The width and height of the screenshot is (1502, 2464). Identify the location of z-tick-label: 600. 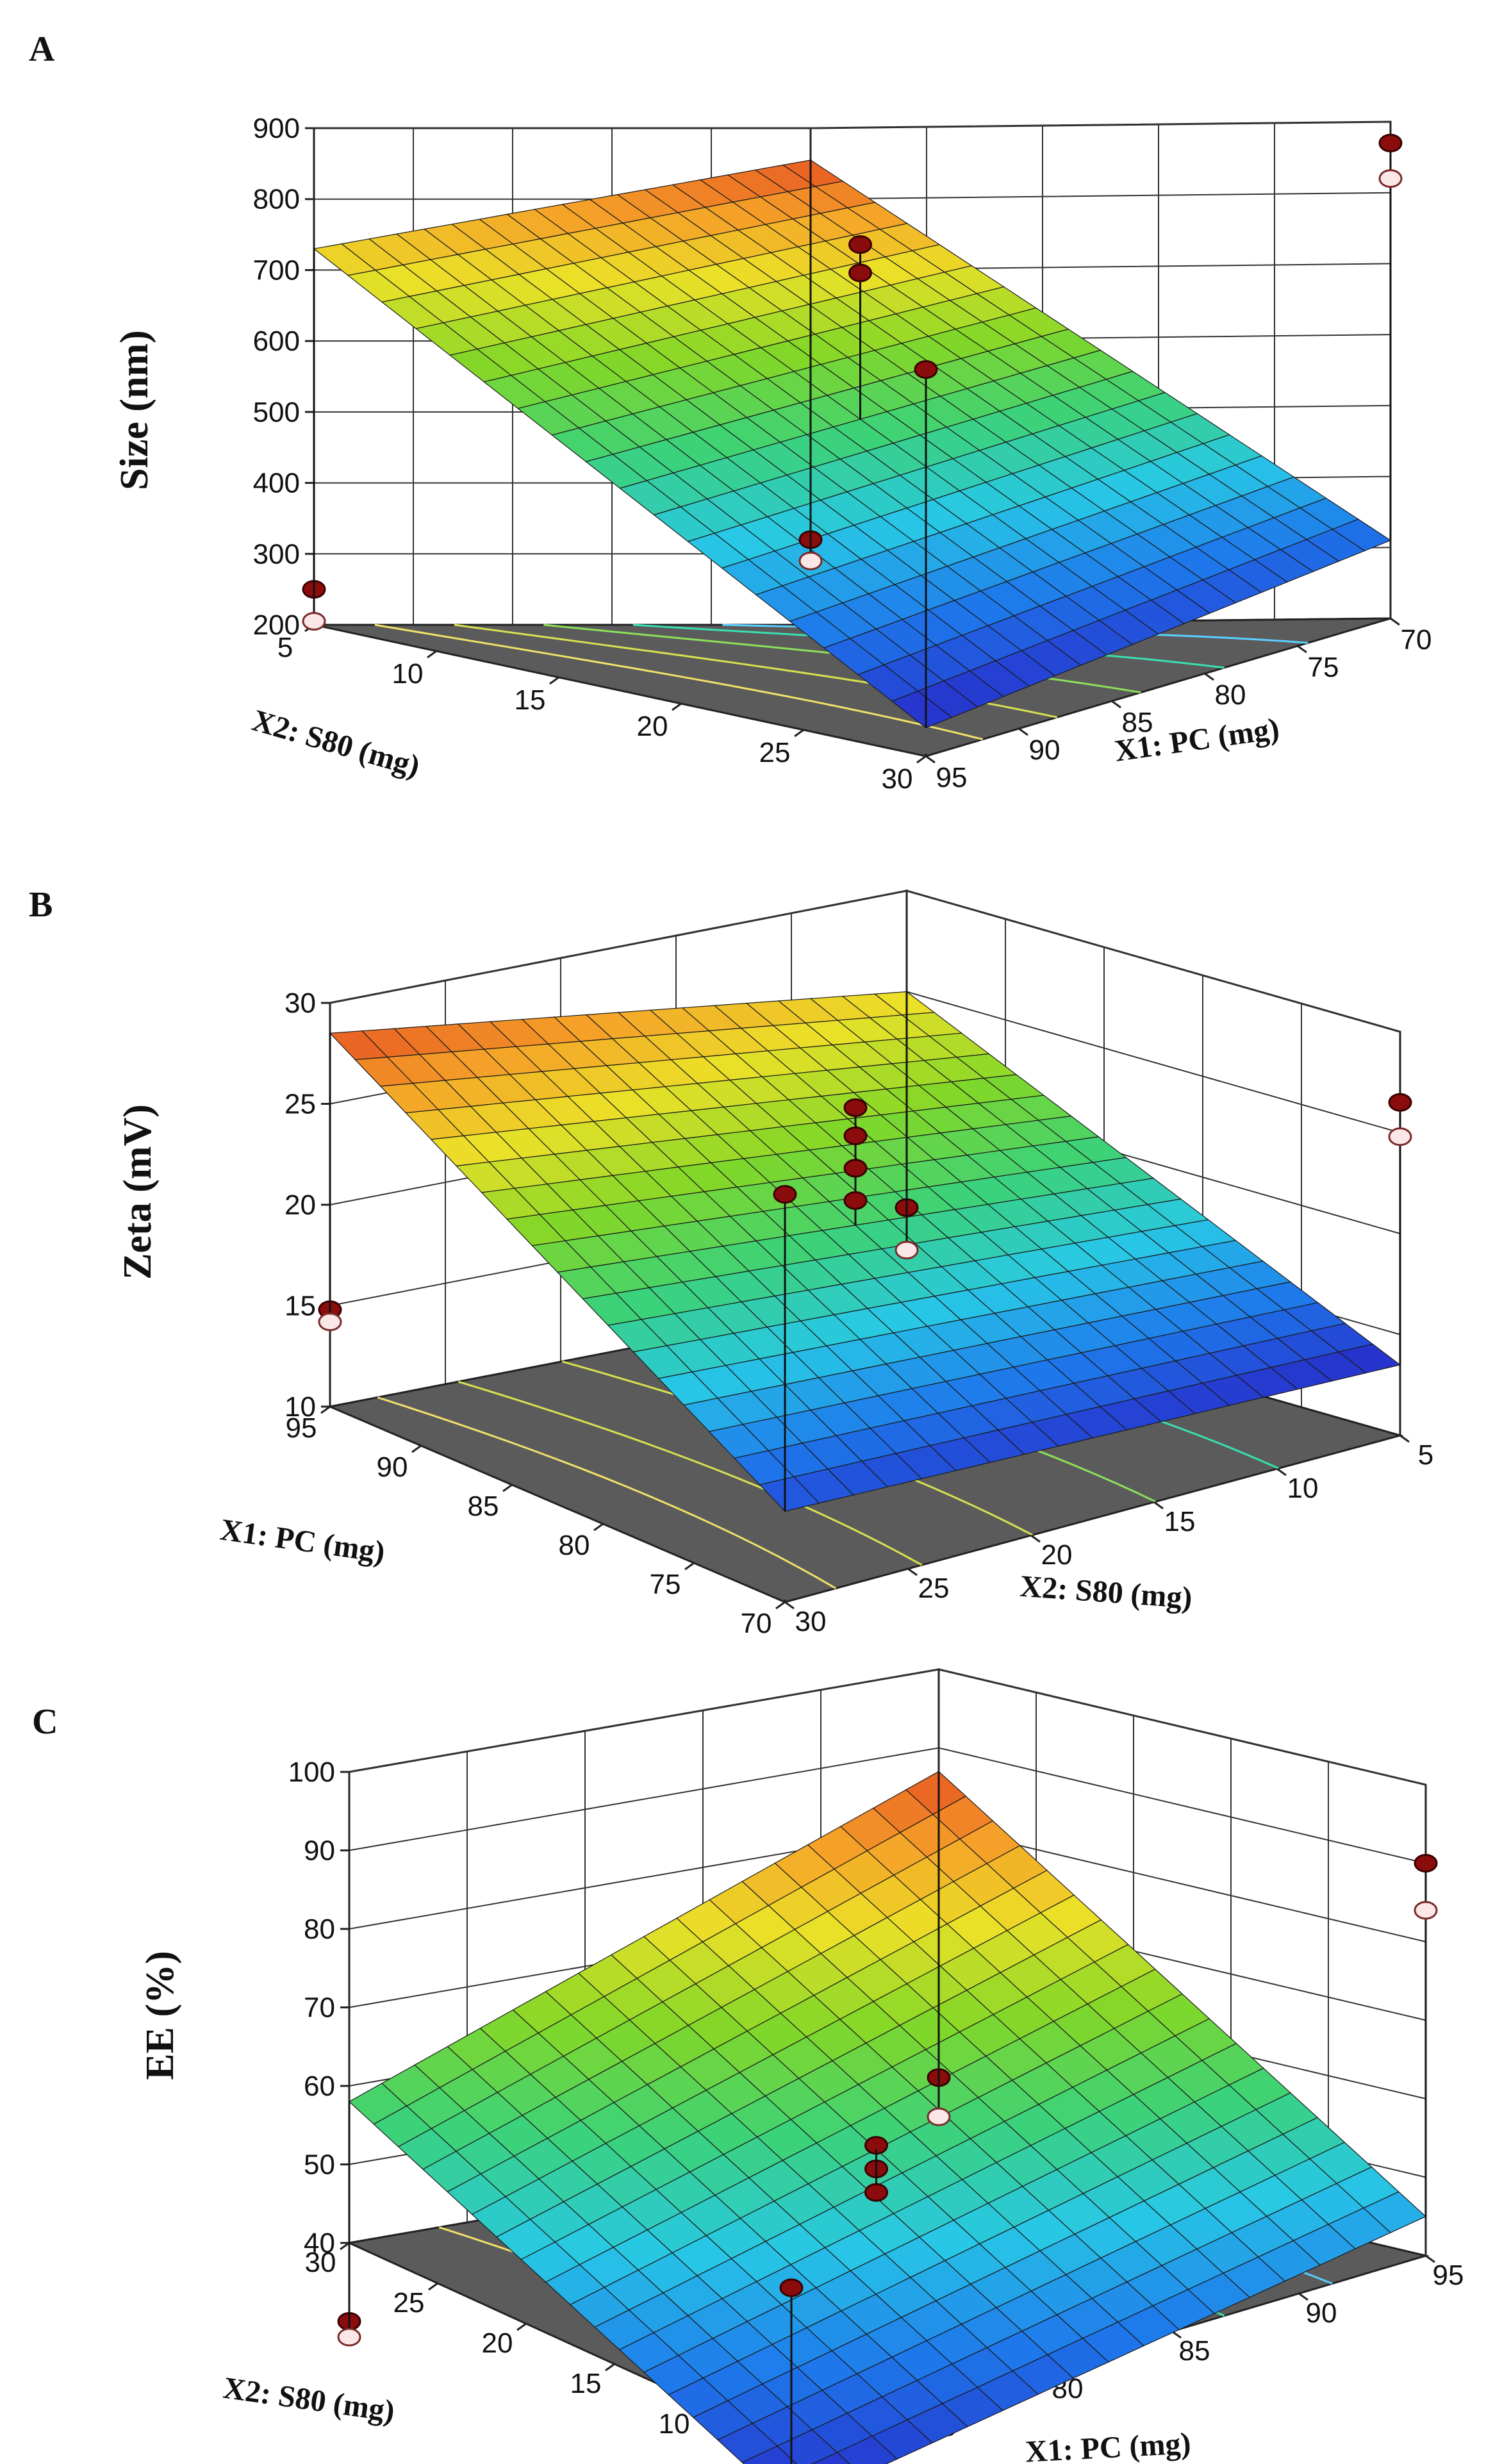
(276, 341).